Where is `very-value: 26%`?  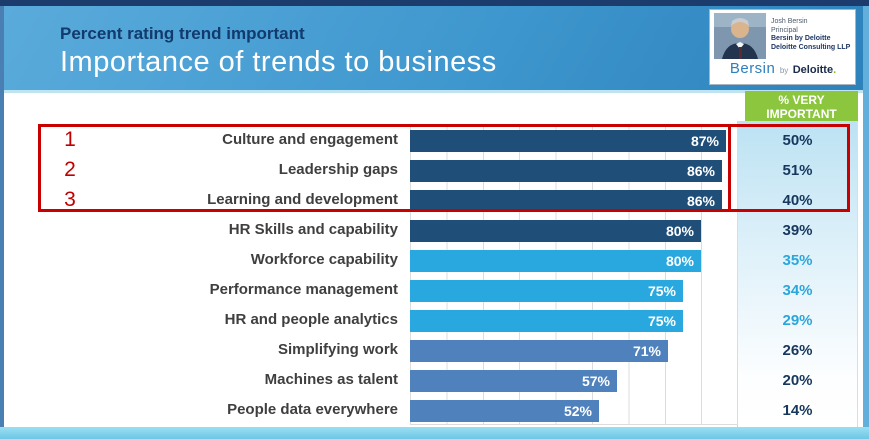 very-value: 26% is located at coordinates (797, 350).